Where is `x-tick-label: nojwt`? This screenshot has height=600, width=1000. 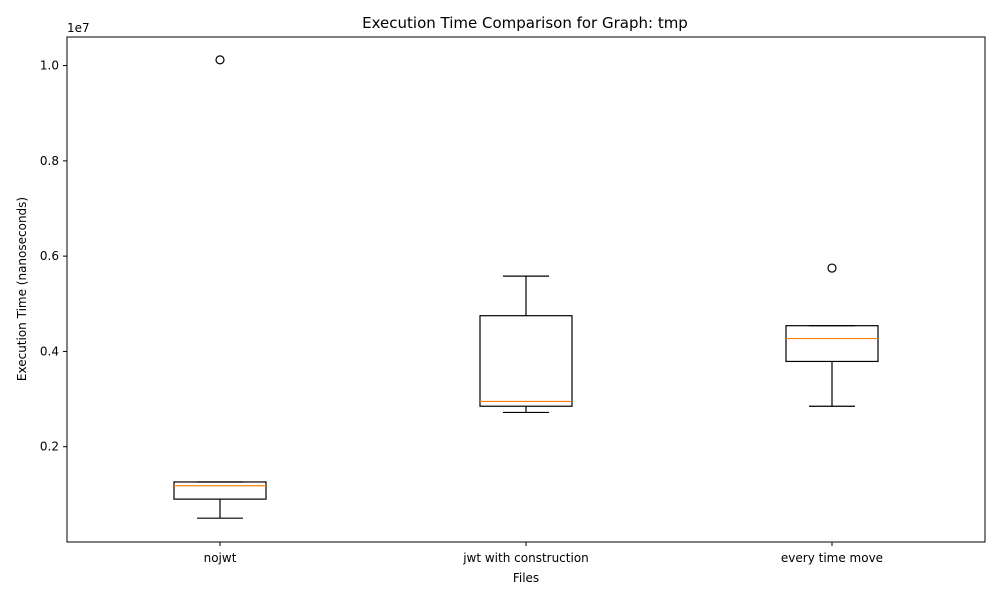 x-tick-label: nojwt is located at coordinates (220, 558).